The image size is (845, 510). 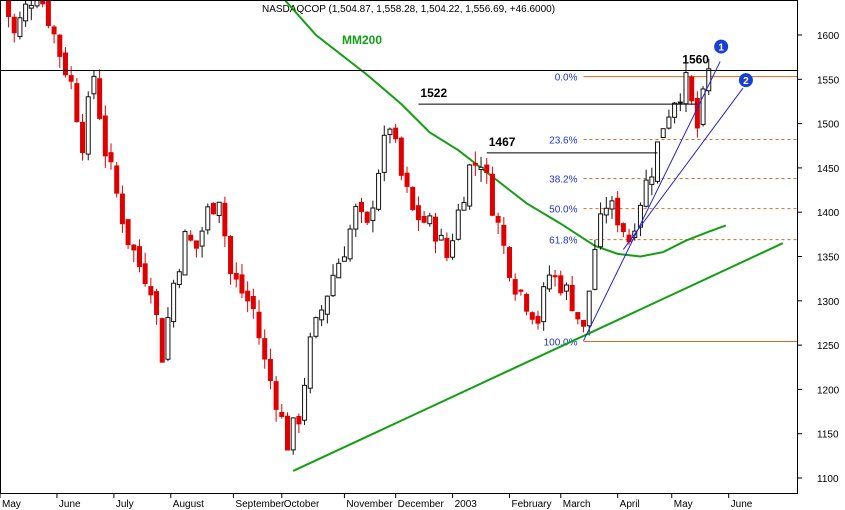 I want to click on trendline-marker-label: 2, so click(x=746, y=81).